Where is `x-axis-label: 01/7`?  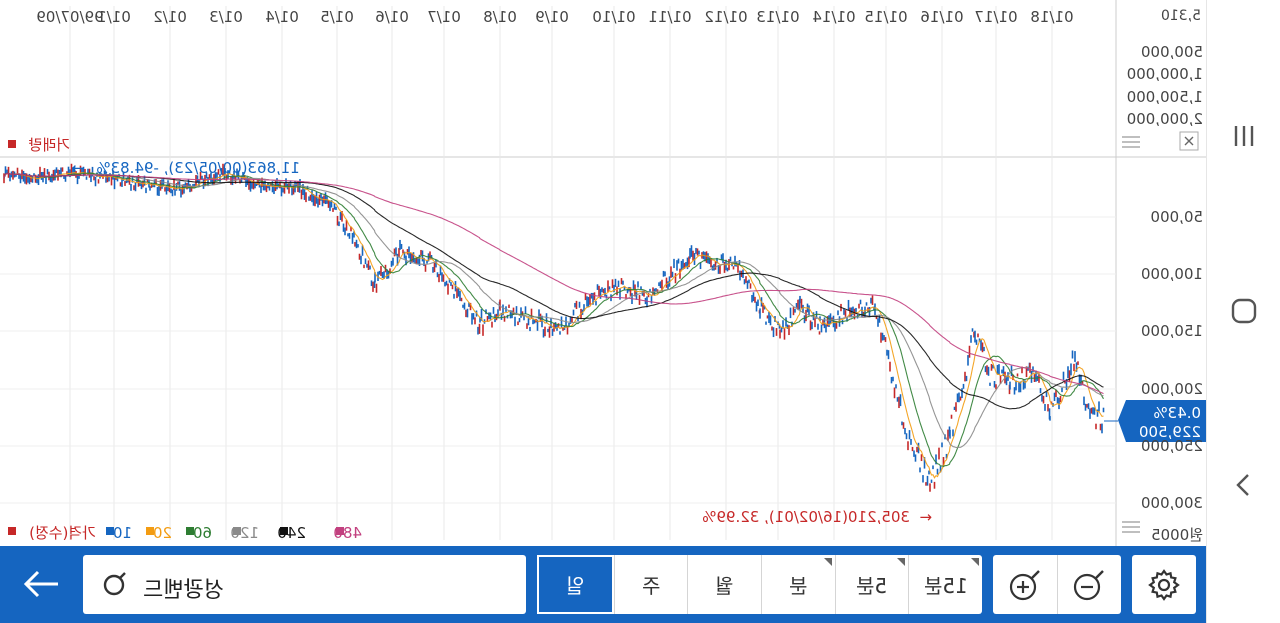 x-axis-label: 01/7 is located at coordinates (444, 17).